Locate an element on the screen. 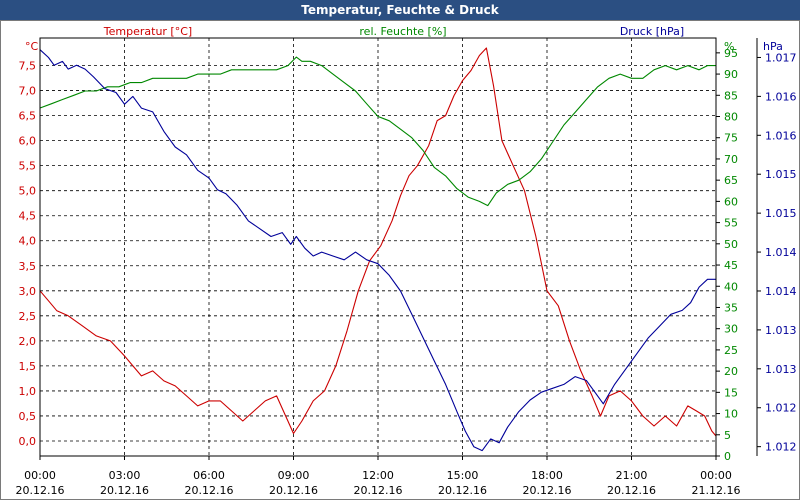  temperature-tick-label: 3,5 is located at coordinates (28, 266).